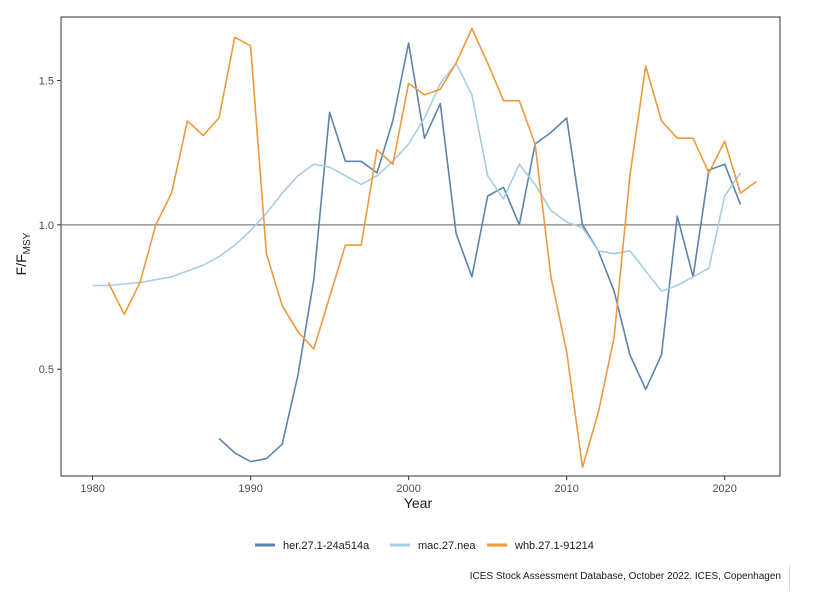 The width and height of the screenshot is (815, 600). What do you see at coordinates (566, 489) in the screenshot?
I see `x-tick-label: 2010` at bounding box center [566, 489].